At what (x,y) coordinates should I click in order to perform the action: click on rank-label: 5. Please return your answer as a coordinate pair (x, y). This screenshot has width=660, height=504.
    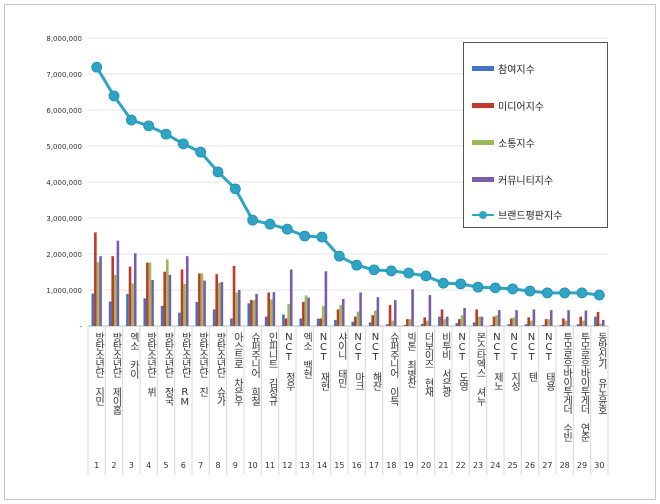
    Looking at the image, I should click on (165, 465).